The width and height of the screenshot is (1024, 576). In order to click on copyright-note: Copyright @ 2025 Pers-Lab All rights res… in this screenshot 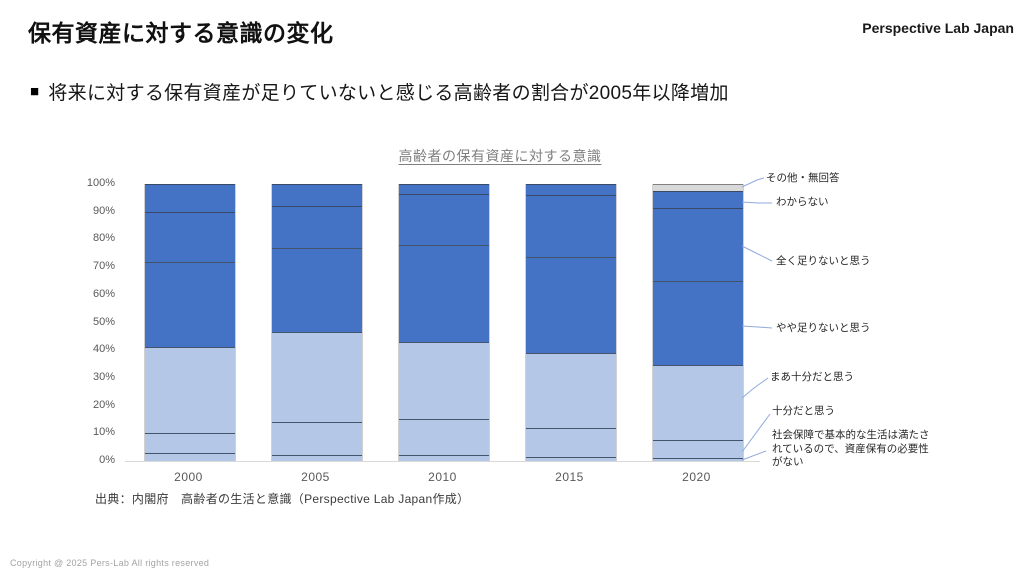, I will do `click(110, 563)`.